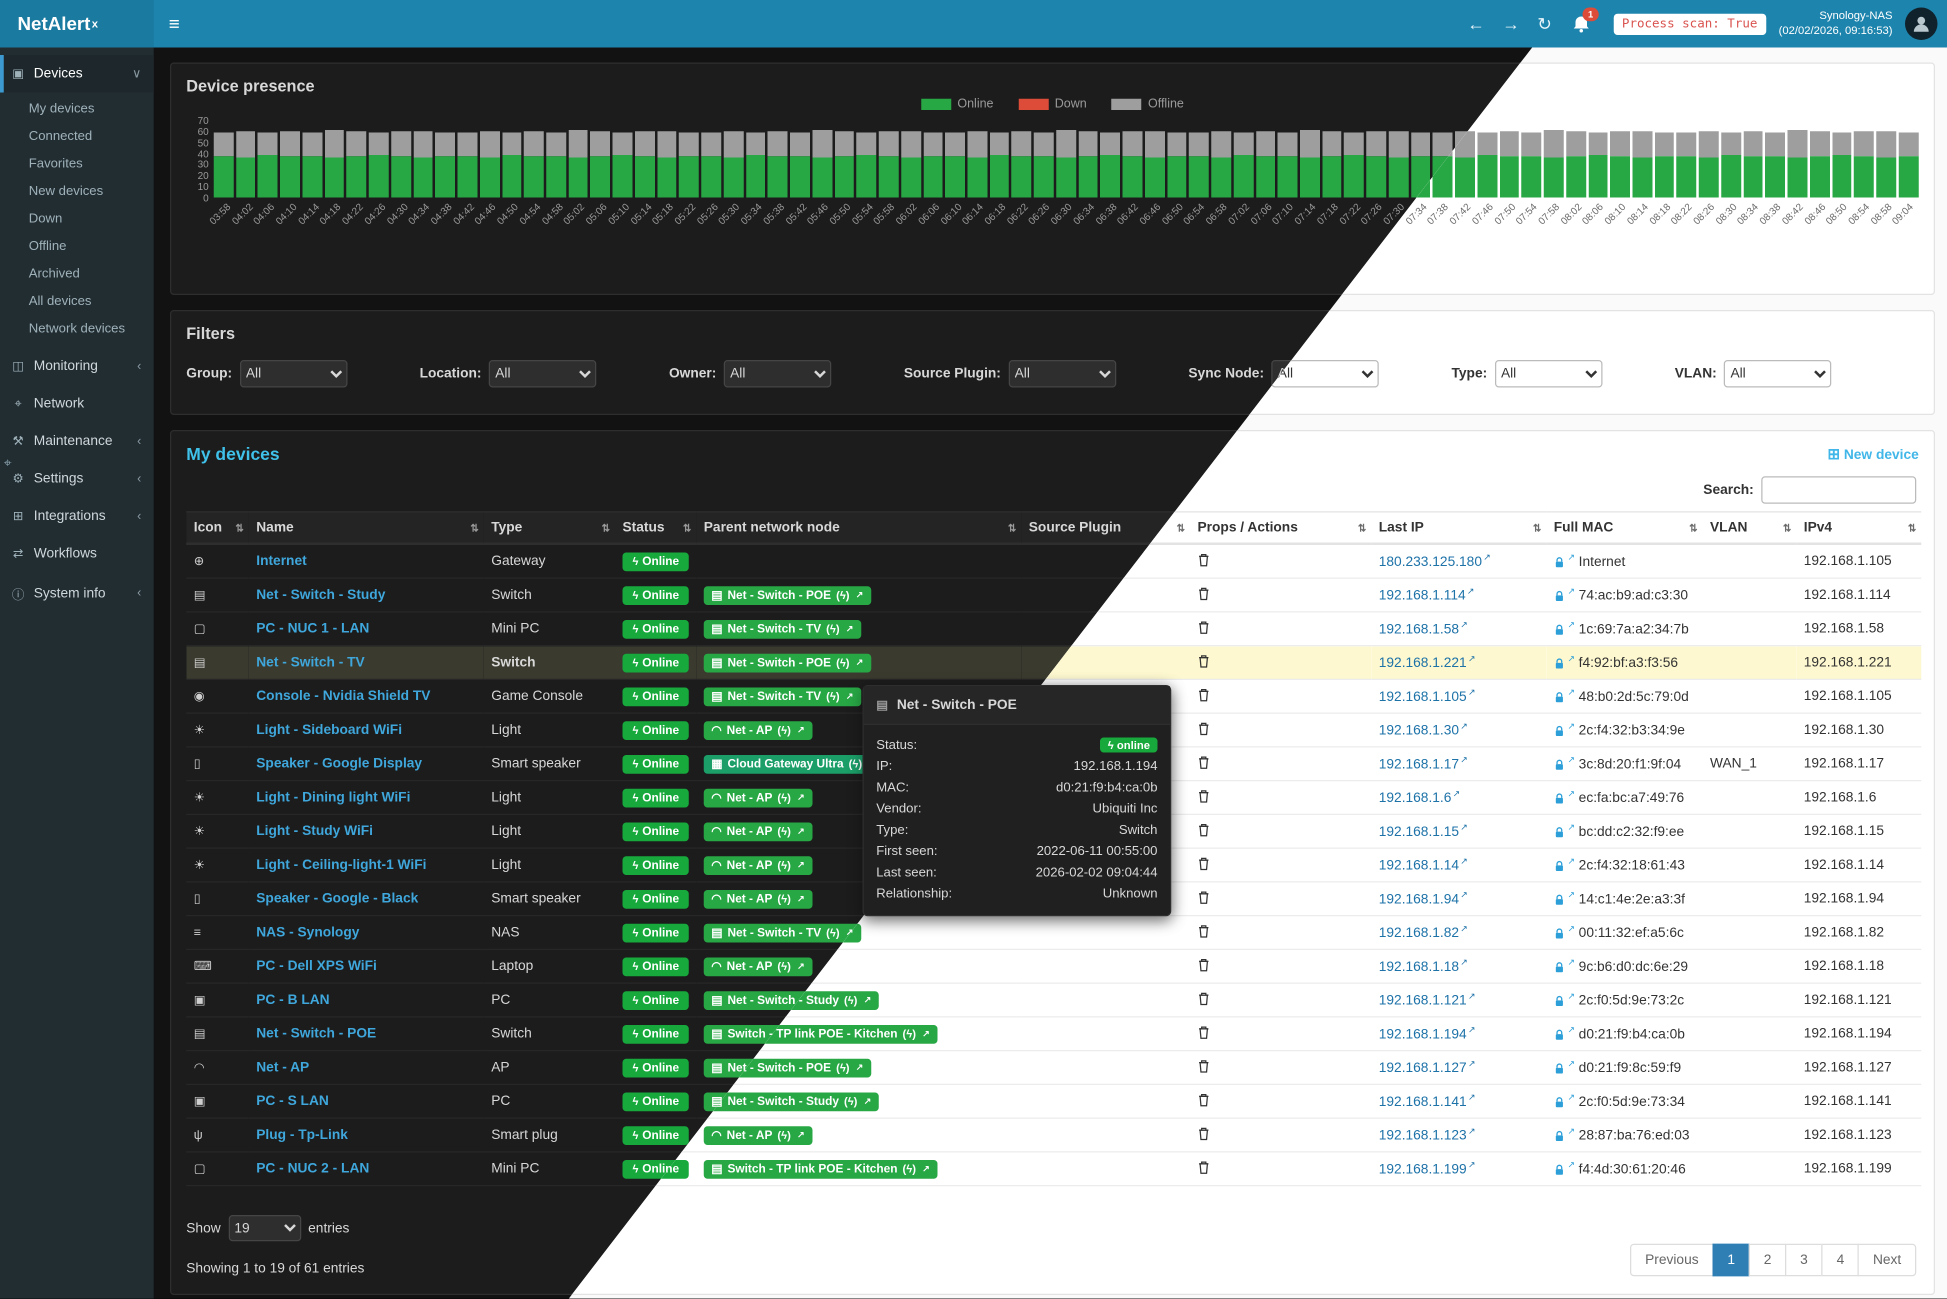 This screenshot has height=1299, width=1947. What do you see at coordinates (1430, 562) in the screenshot?
I see `last-ip-link: 180.233.125.180` at bounding box center [1430, 562].